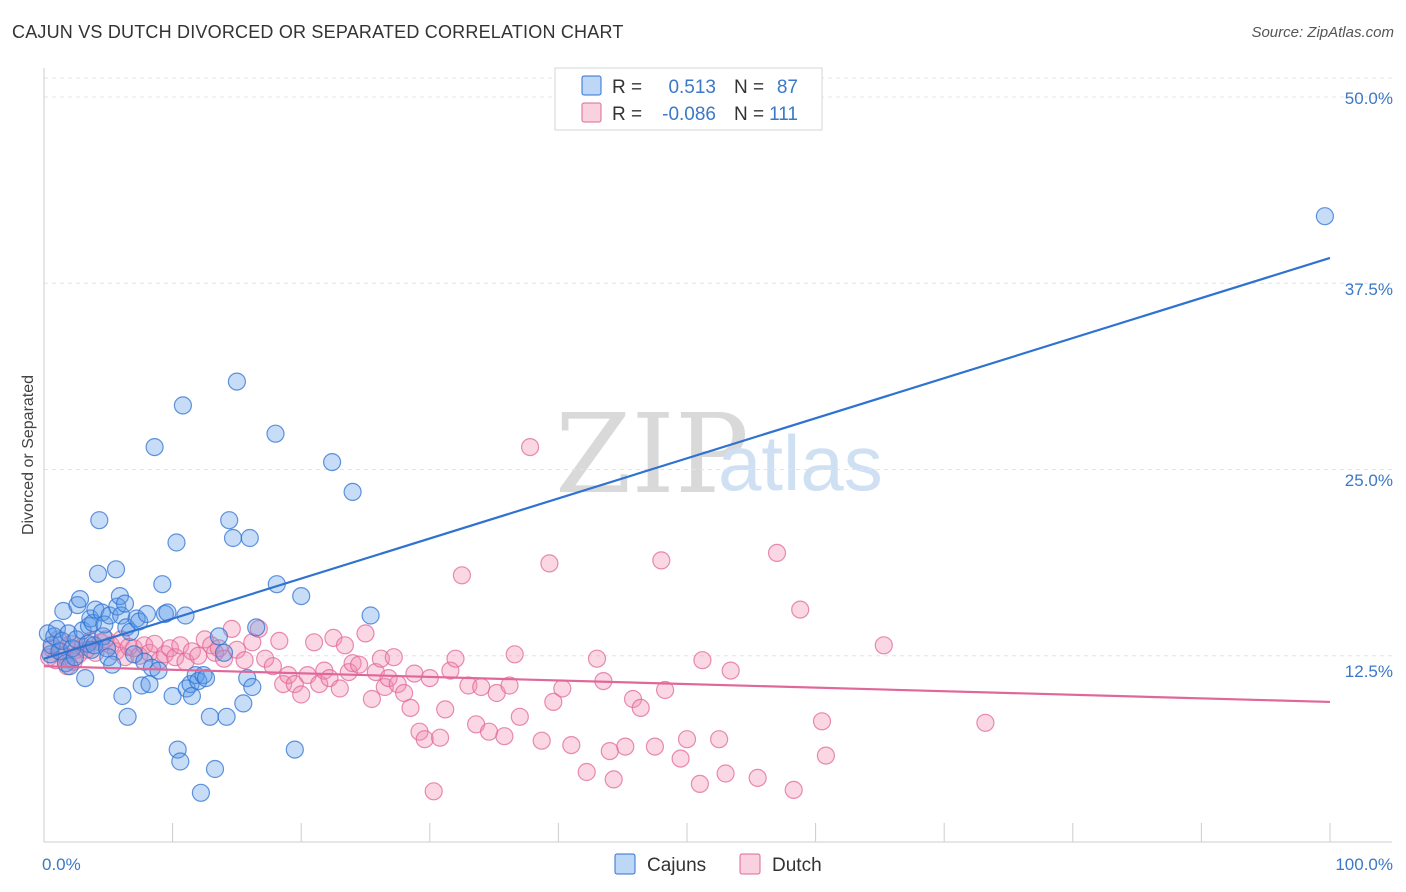 This screenshot has width=1406, height=892. Describe the element at coordinates (751, 832) in the screenshot. I see `x-axis-ticks` at that location.